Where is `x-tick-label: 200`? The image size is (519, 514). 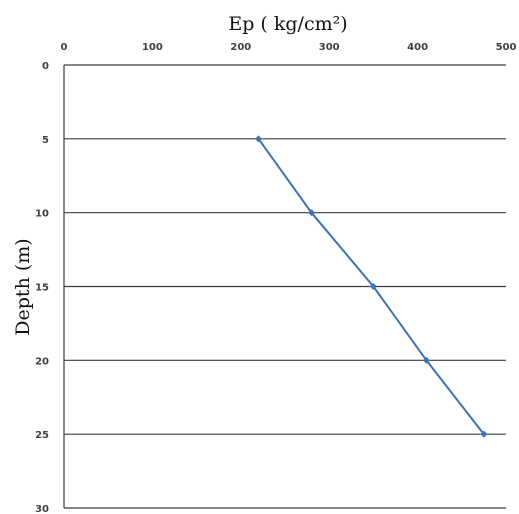
x-tick-label: 200 is located at coordinates (240, 47).